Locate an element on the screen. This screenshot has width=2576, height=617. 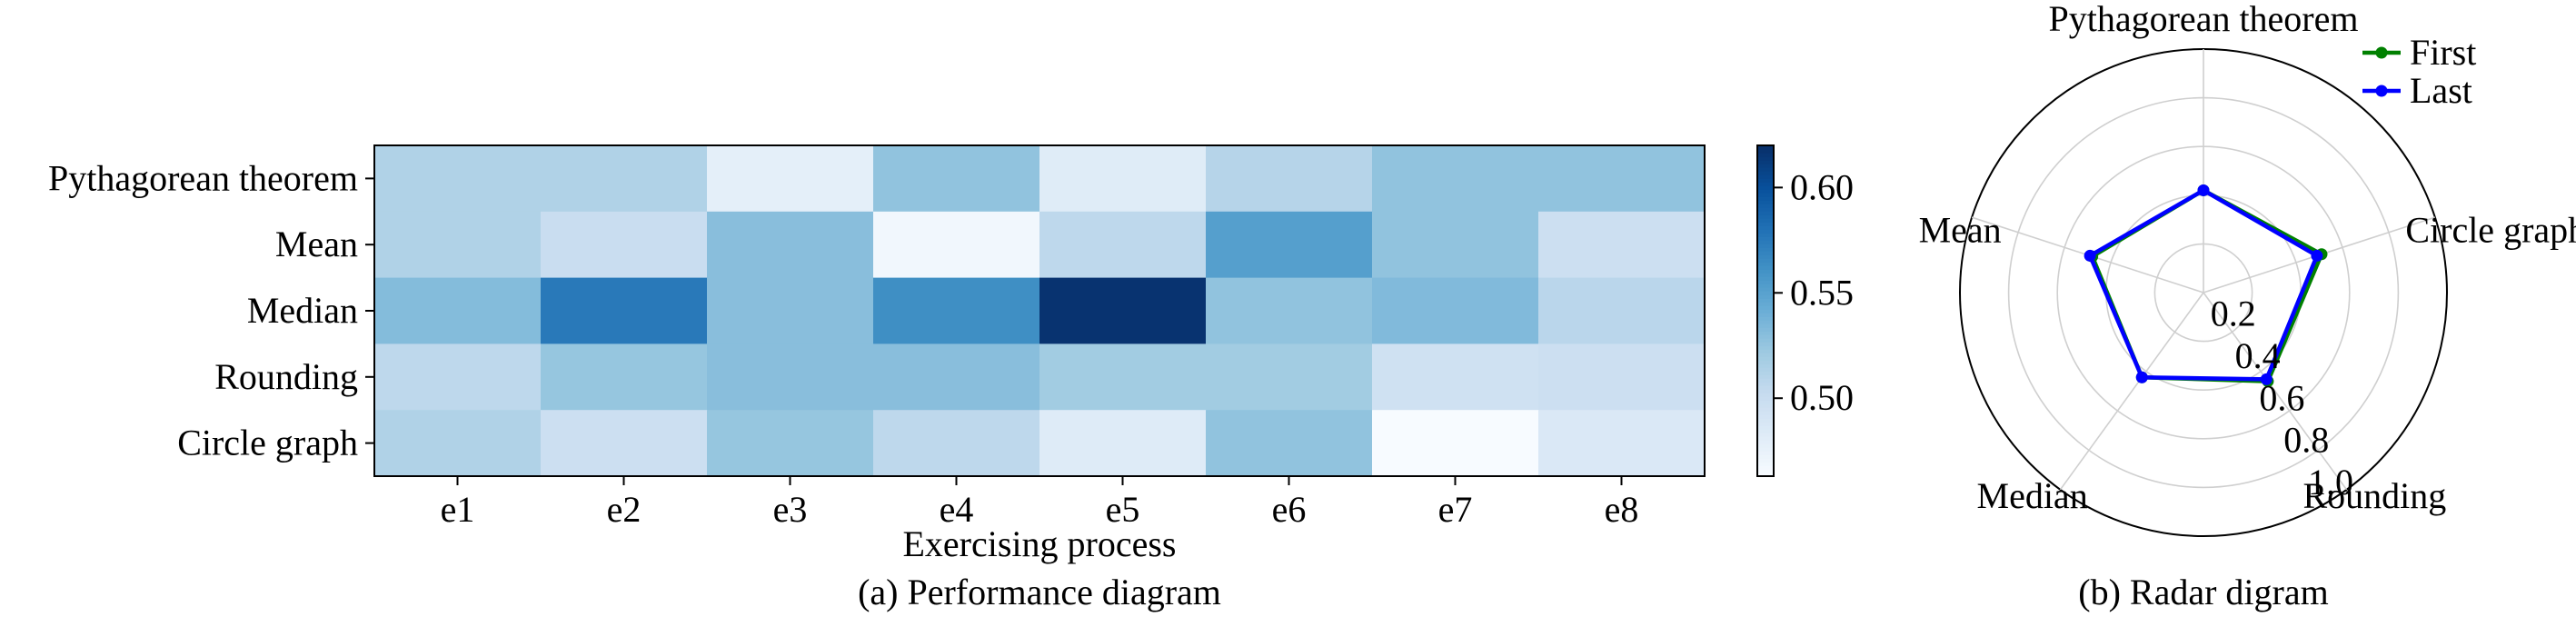
heatmap-x-tick-label: e3 is located at coordinates (791, 509).